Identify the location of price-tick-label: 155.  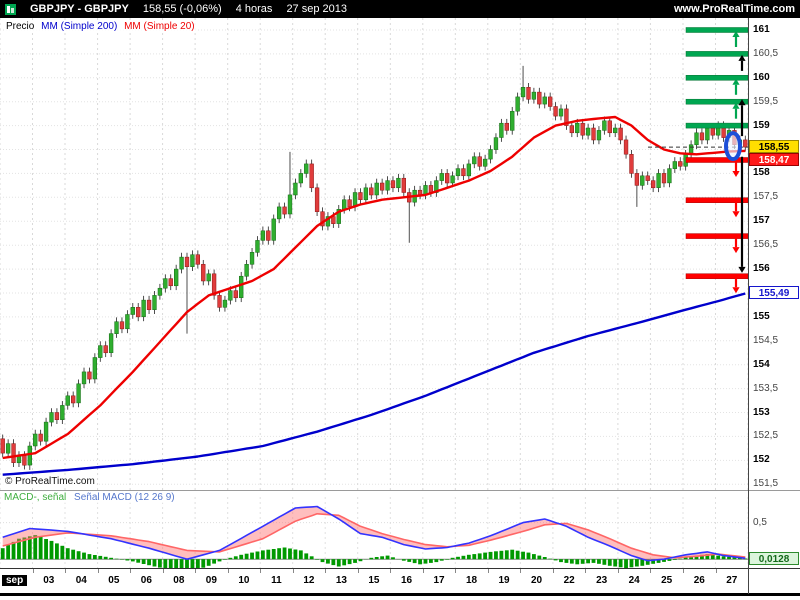
(761, 316).